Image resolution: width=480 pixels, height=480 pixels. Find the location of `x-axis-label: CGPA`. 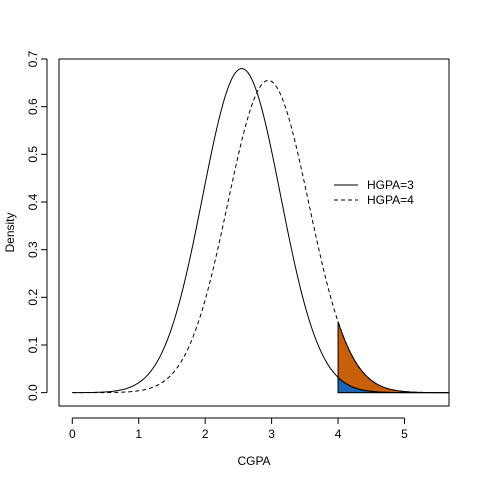

x-axis-label: CGPA is located at coordinates (253, 461).